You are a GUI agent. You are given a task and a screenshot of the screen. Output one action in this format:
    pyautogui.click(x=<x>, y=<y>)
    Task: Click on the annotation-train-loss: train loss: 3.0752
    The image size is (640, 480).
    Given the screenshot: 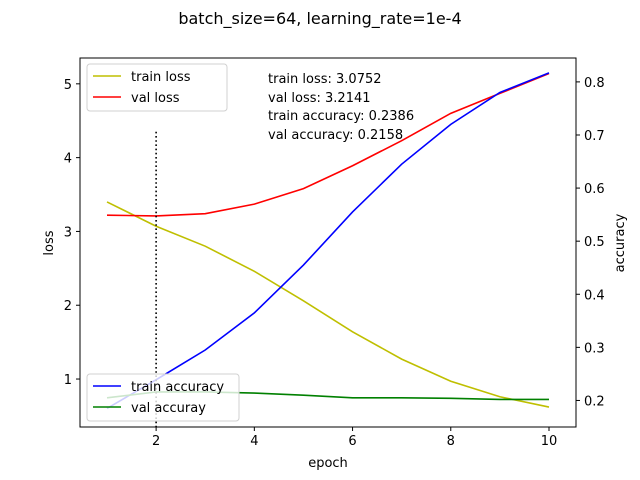 What is the action you would take?
    pyautogui.click(x=325, y=79)
    